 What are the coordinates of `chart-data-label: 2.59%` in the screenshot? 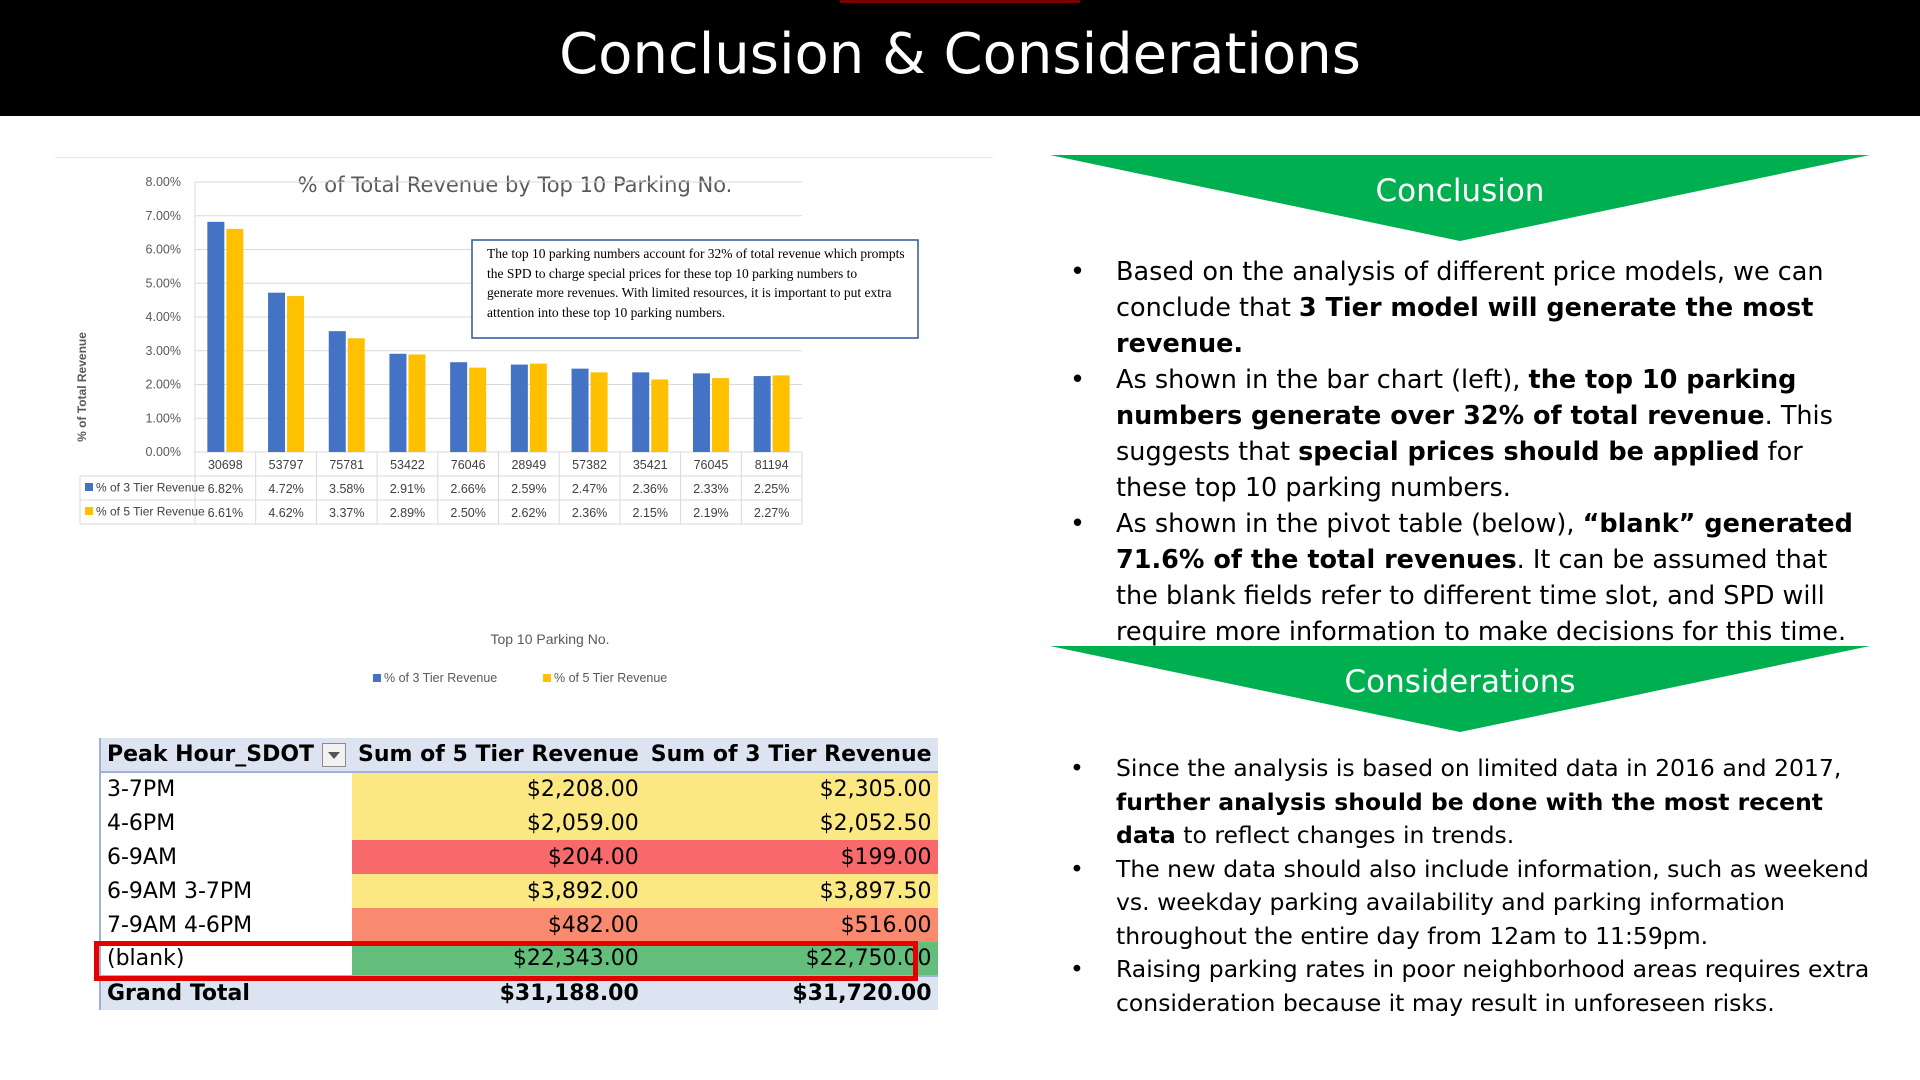 It's located at (528, 489).